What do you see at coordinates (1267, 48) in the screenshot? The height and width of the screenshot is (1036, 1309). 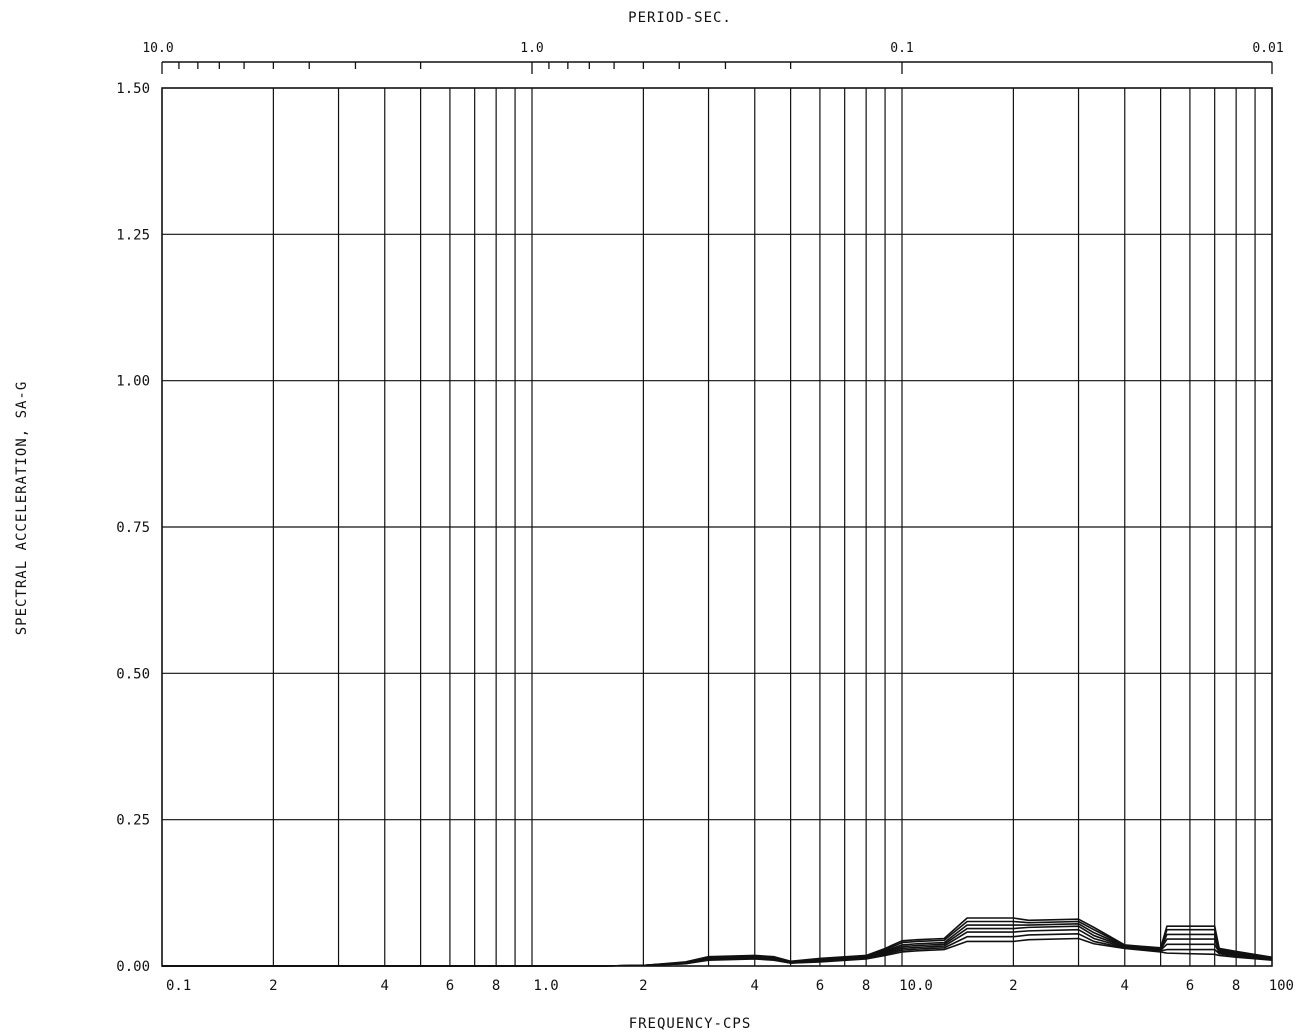 I see `period-tick-label: 0.01` at bounding box center [1267, 48].